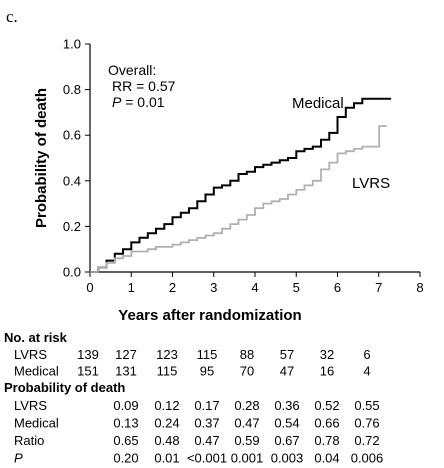  I want to click on x-tick-label: 3, so click(213, 287).